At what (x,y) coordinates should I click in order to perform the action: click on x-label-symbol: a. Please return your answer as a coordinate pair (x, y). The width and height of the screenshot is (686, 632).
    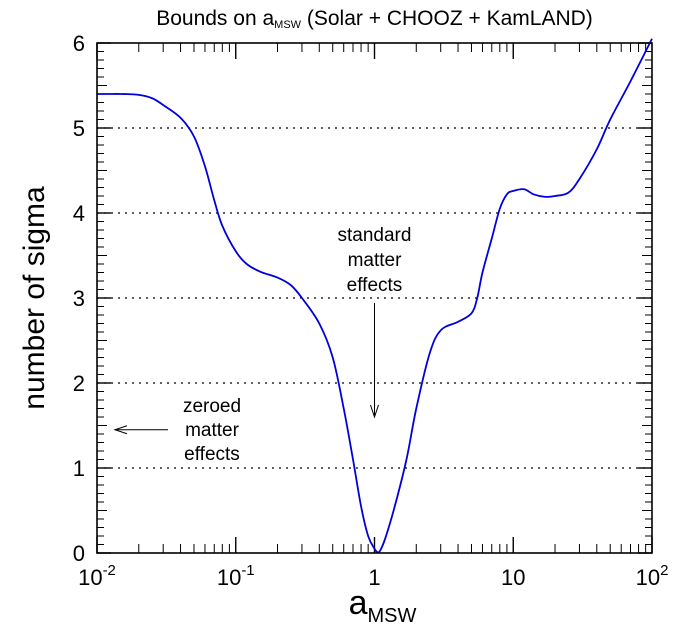
    Looking at the image, I should click on (358, 603).